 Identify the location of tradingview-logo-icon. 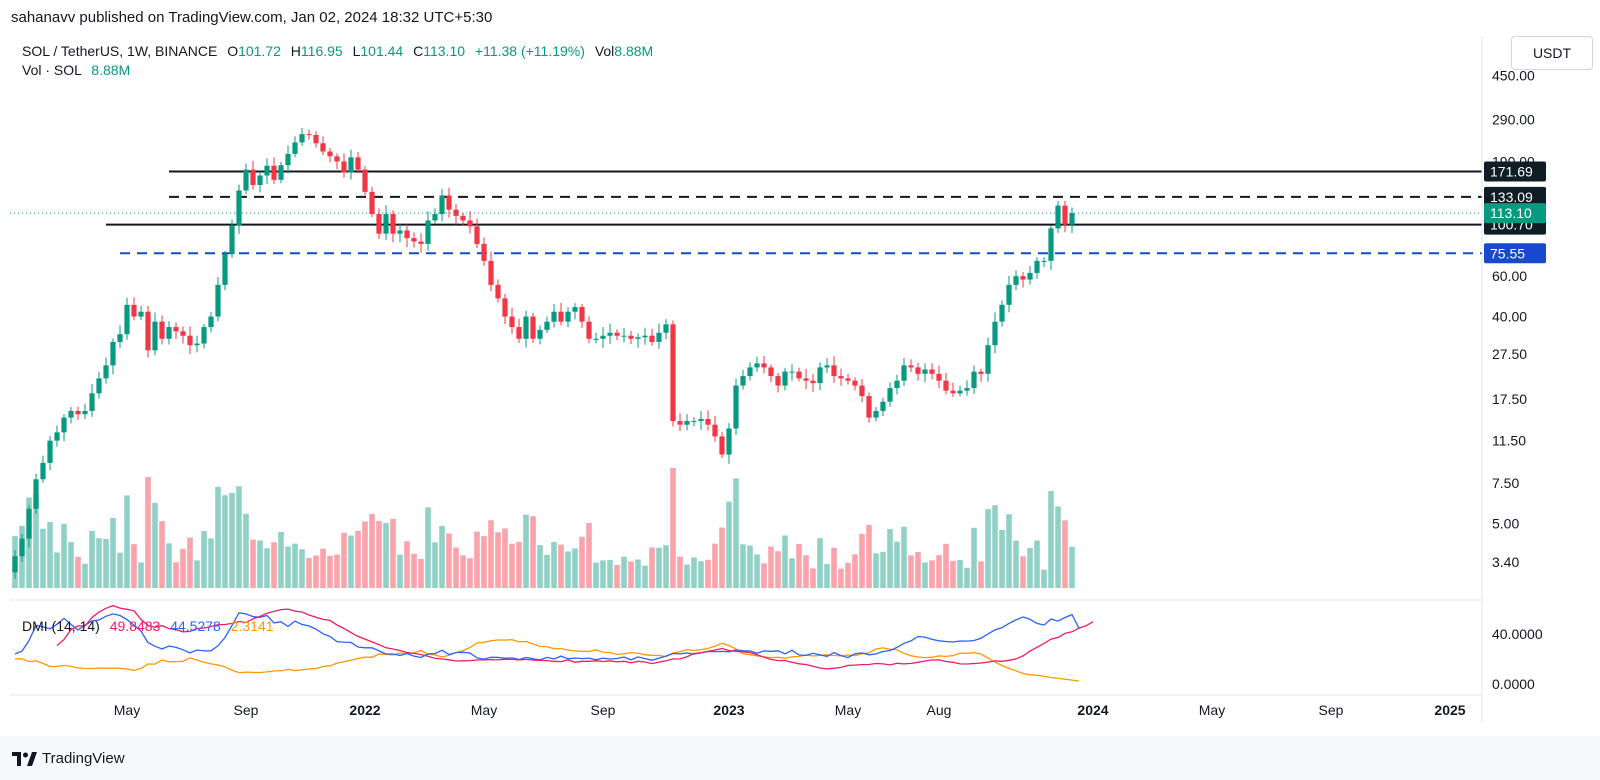
(24, 759).